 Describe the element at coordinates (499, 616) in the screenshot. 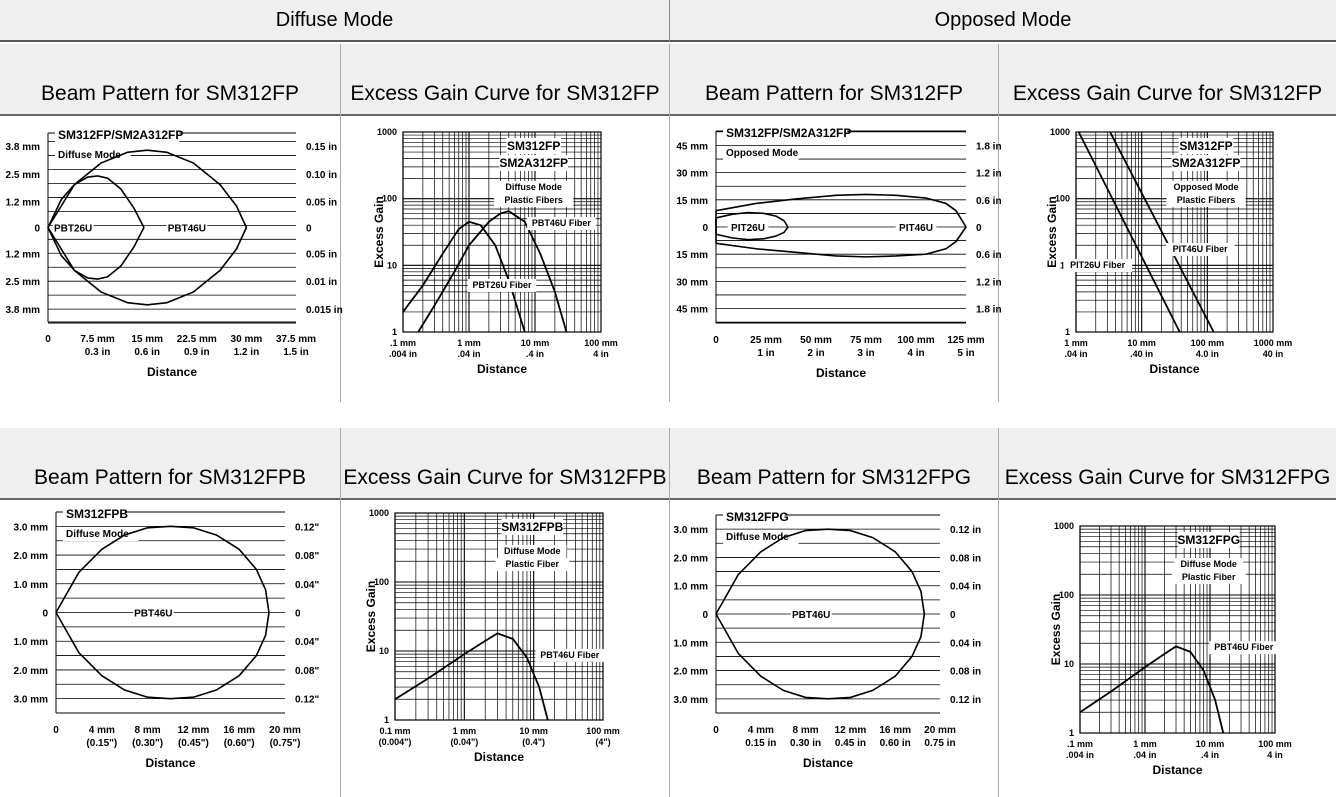

I see `eg3-frame` at that location.